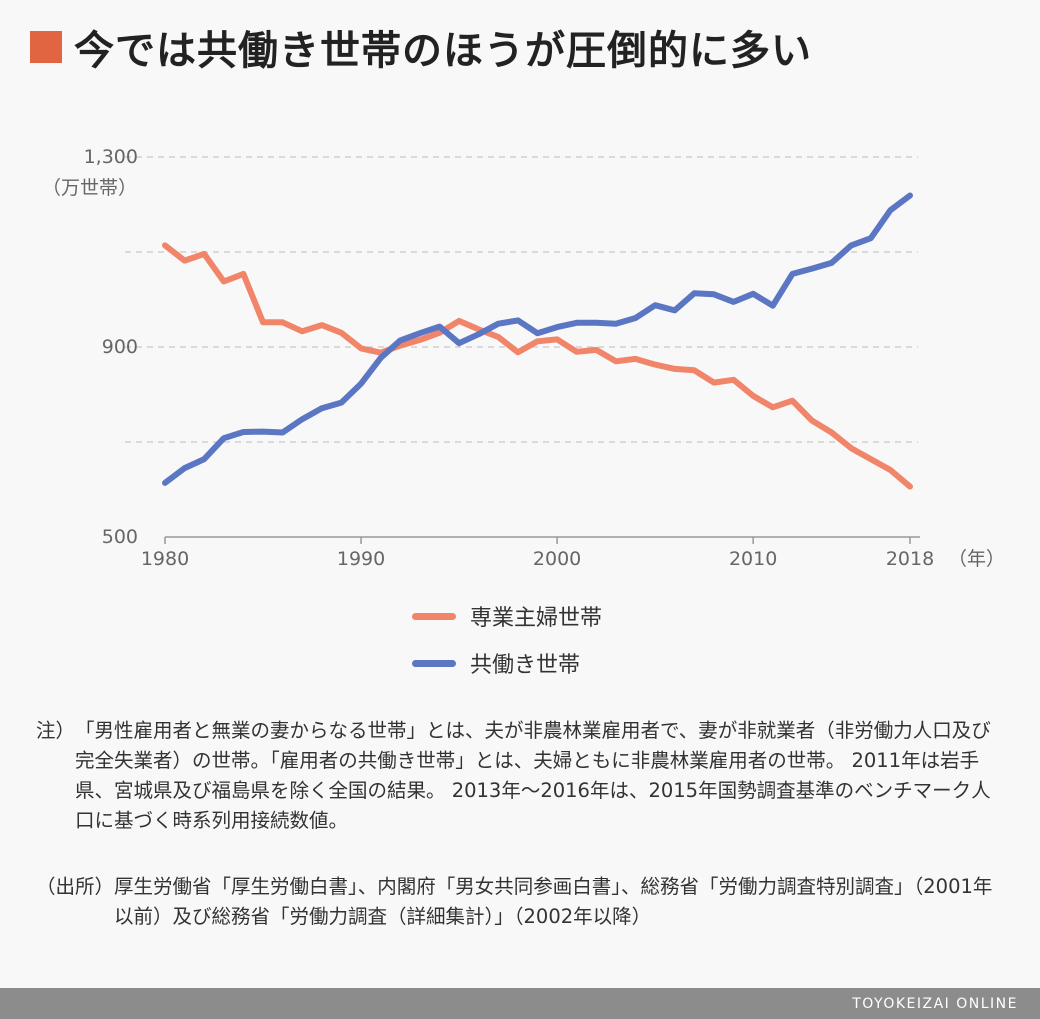 This screenshot has height=1019, width=1040. What do you see at coordinates (120, 537) in the screenshot?
I see `y-tick-label: 500` at bounding box center [120, 537].